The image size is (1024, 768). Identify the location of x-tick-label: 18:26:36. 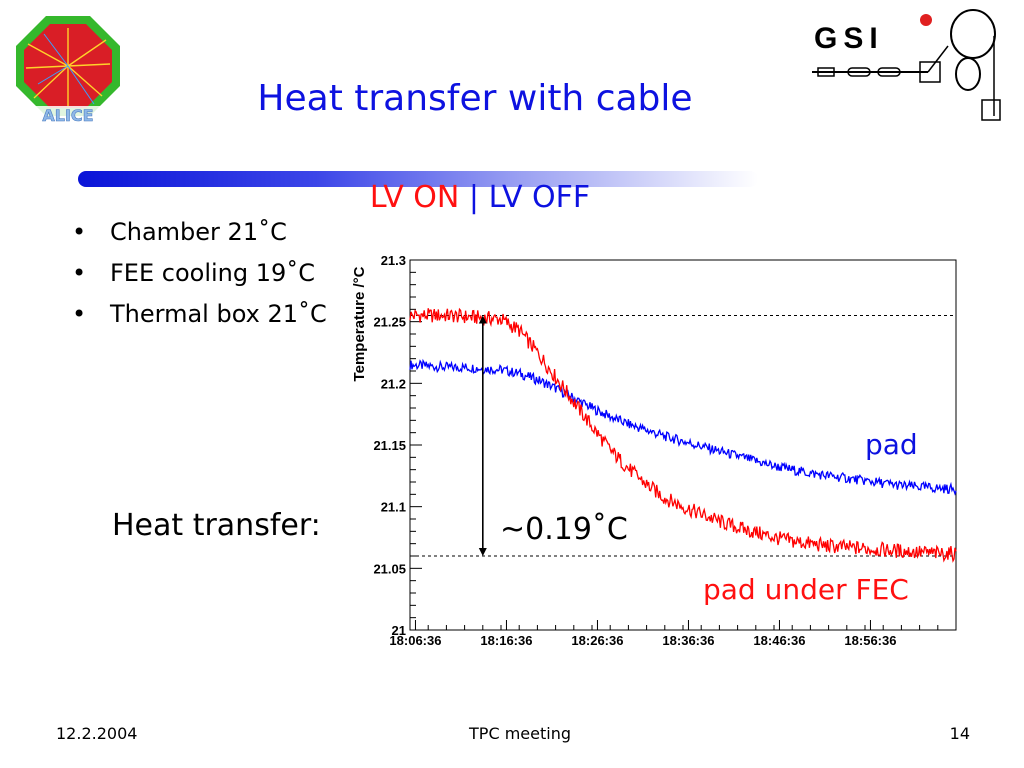
(597, 640).